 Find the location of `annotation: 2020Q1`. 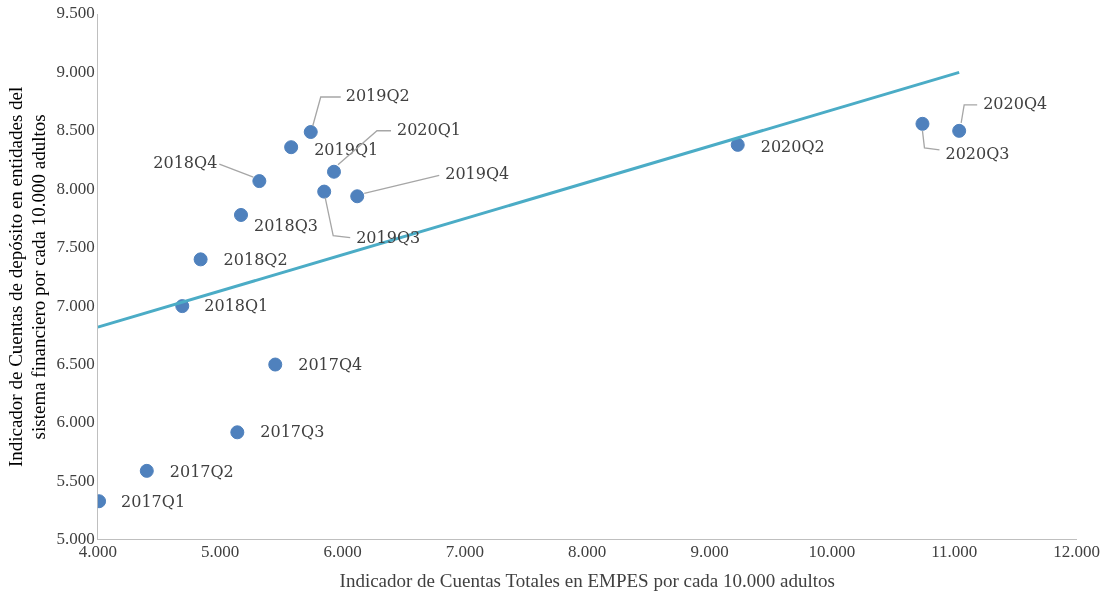

annotation: 2020Q1 is located at coordinates (428, 129).